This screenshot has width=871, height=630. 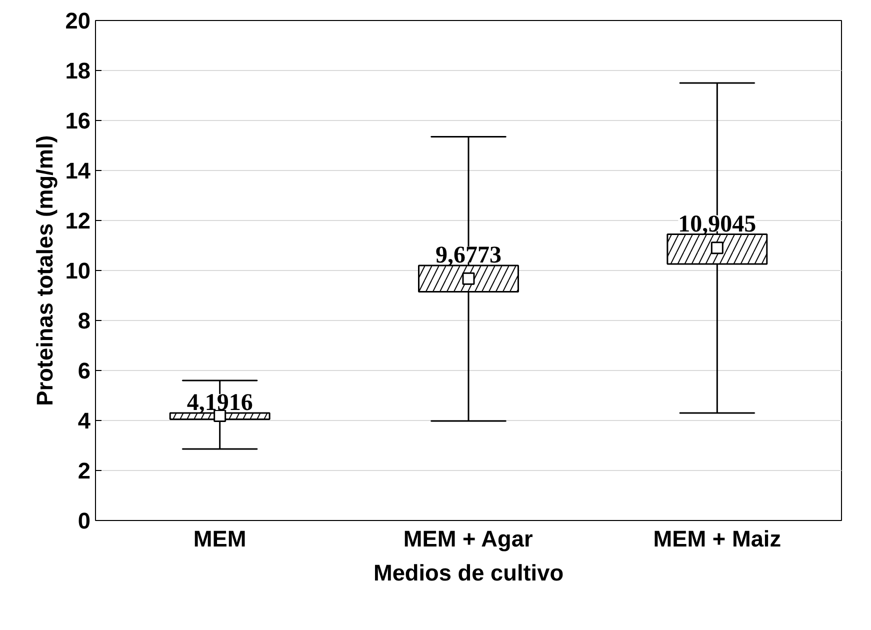 I want to click on x-tick-label: MEM, so click(x=219, y=539).